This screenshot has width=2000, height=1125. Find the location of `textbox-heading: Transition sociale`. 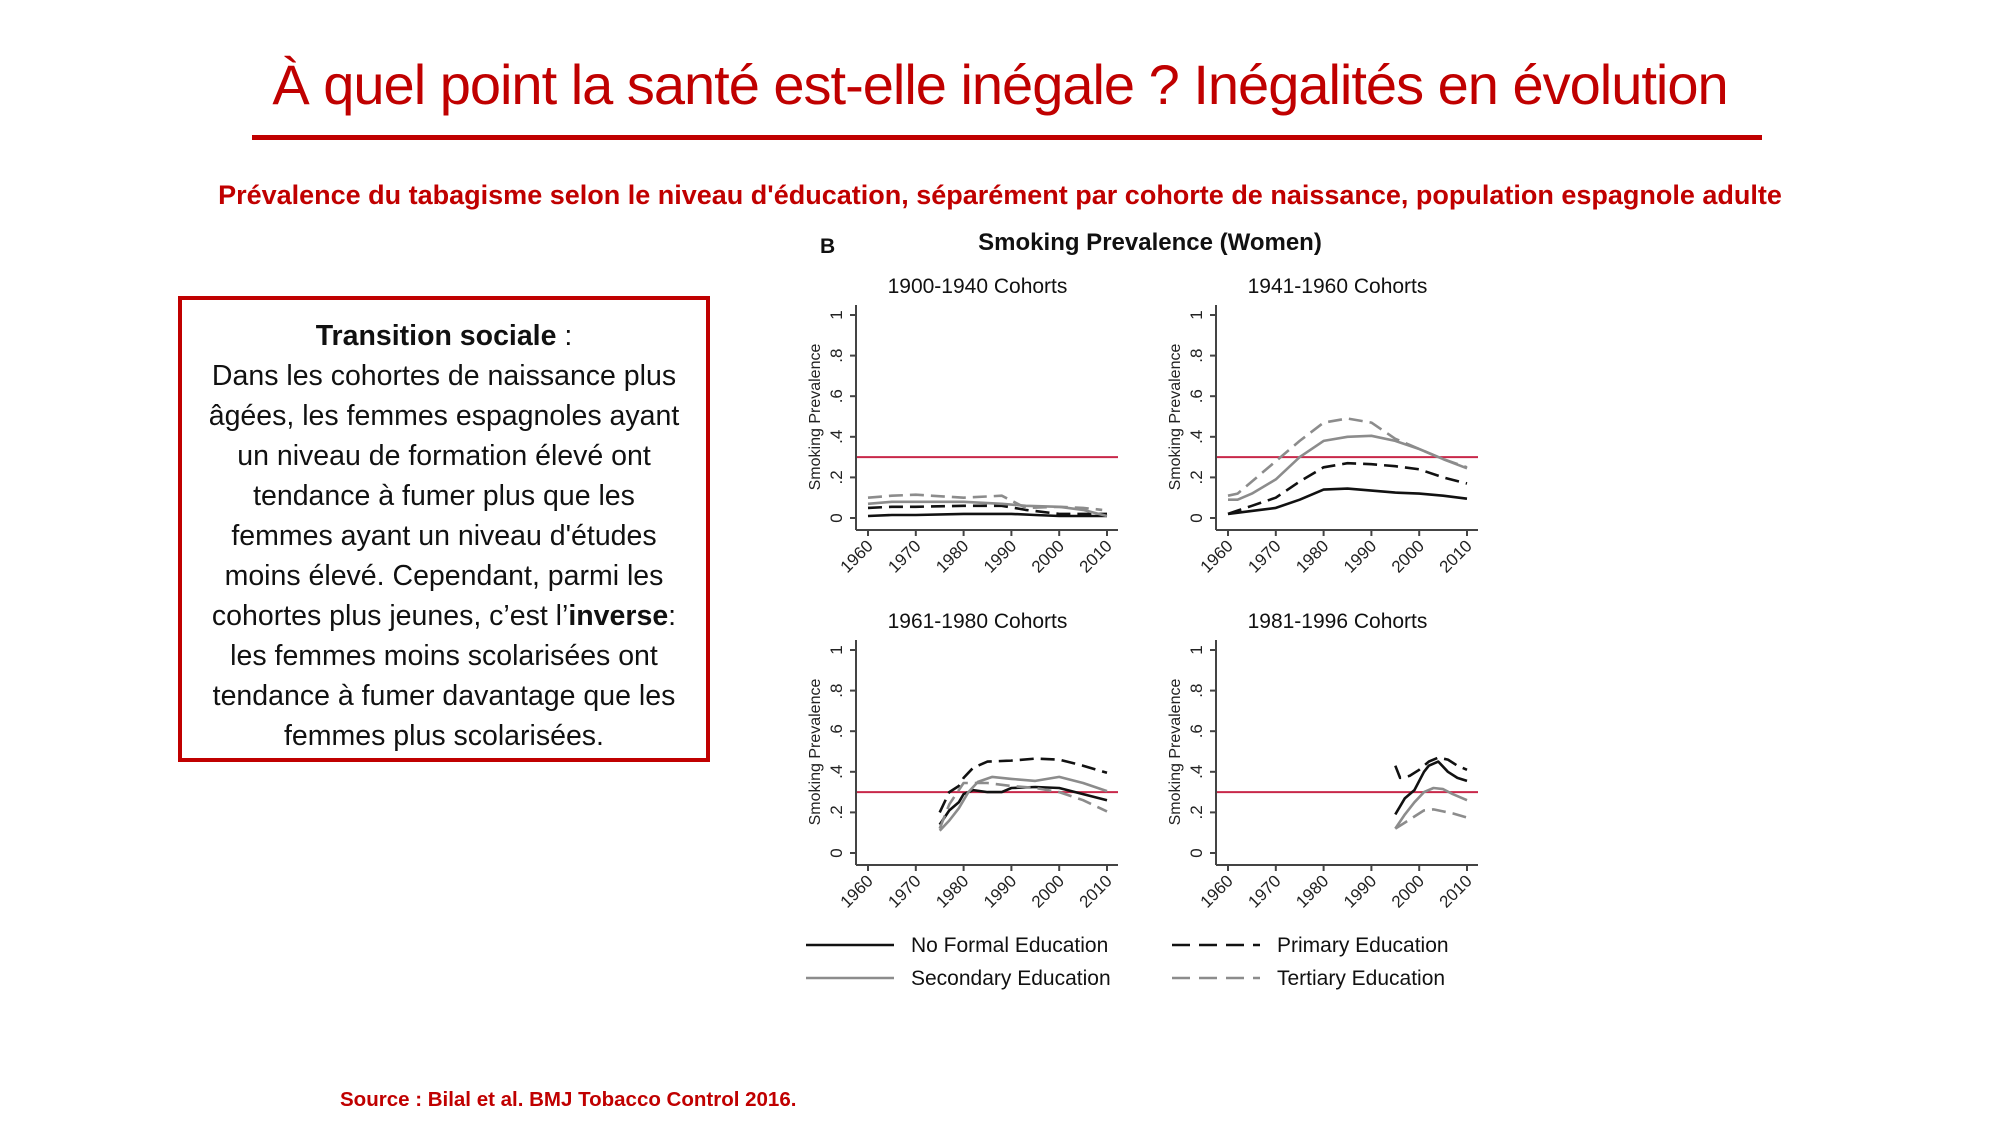

textbox-heading: Transition sociale is located at coordinates (436, 336).